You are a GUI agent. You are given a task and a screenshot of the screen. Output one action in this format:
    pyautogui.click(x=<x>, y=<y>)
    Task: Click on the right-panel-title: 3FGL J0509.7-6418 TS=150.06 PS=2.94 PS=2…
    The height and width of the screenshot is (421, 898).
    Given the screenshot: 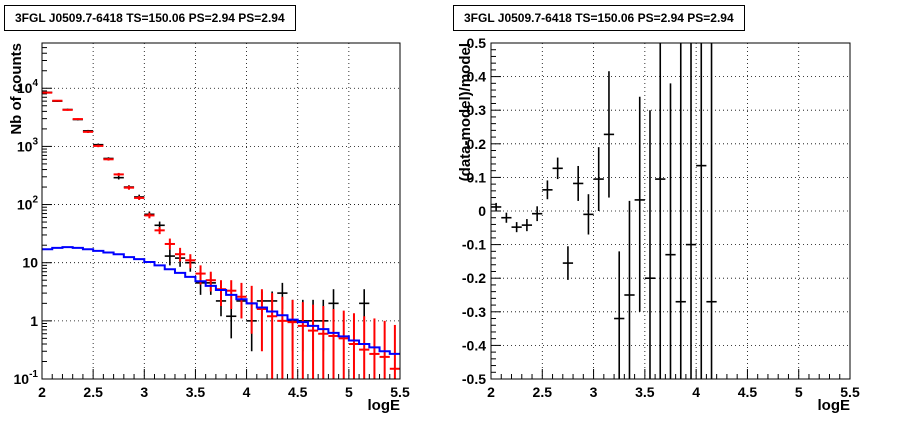 What is the action you would take?
    pyautogui.click(x=599, y=18)
    